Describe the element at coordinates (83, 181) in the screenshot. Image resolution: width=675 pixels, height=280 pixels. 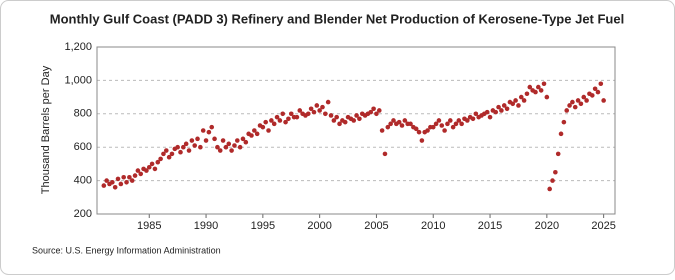
I see `y-tick-label: 400` at that location.